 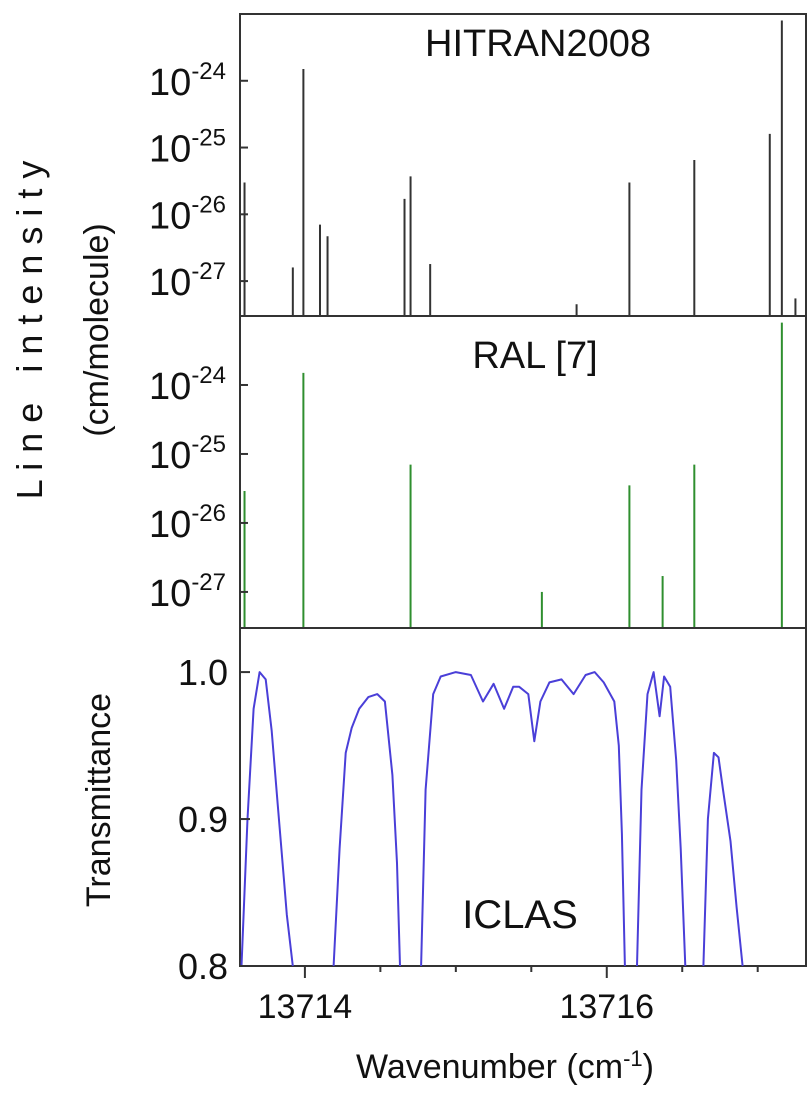 What do you see at coordinates (203, 672) in the screenshot?
I see `y-tick-label-2: 1.0` at bounding box center [203, 672].